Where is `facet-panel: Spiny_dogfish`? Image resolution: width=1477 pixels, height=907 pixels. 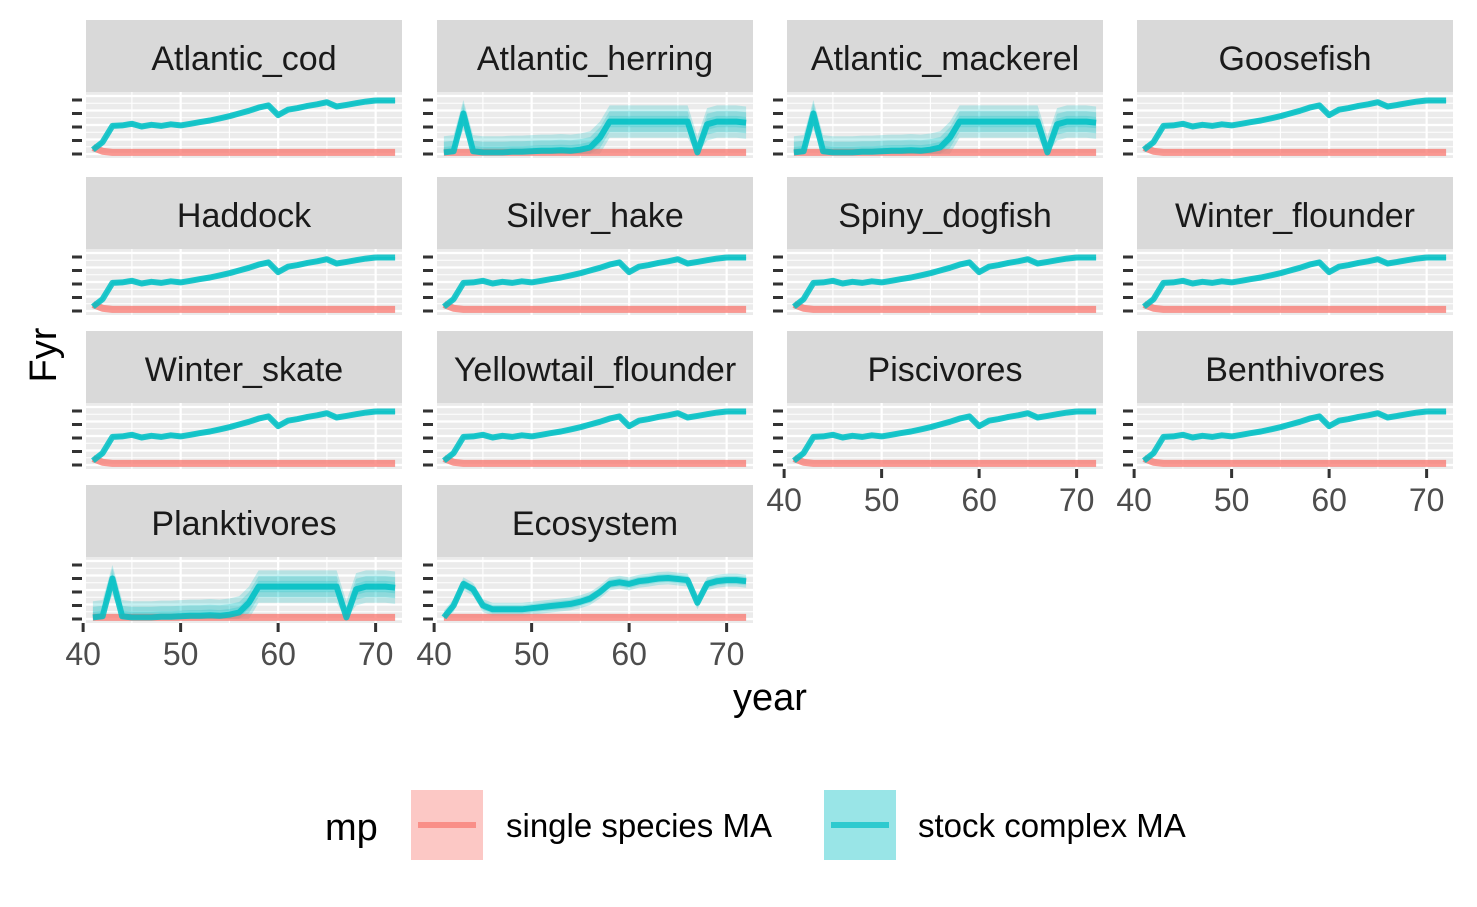
facet-panel: Spiny_dogfish is located at coordinates (938, 246).